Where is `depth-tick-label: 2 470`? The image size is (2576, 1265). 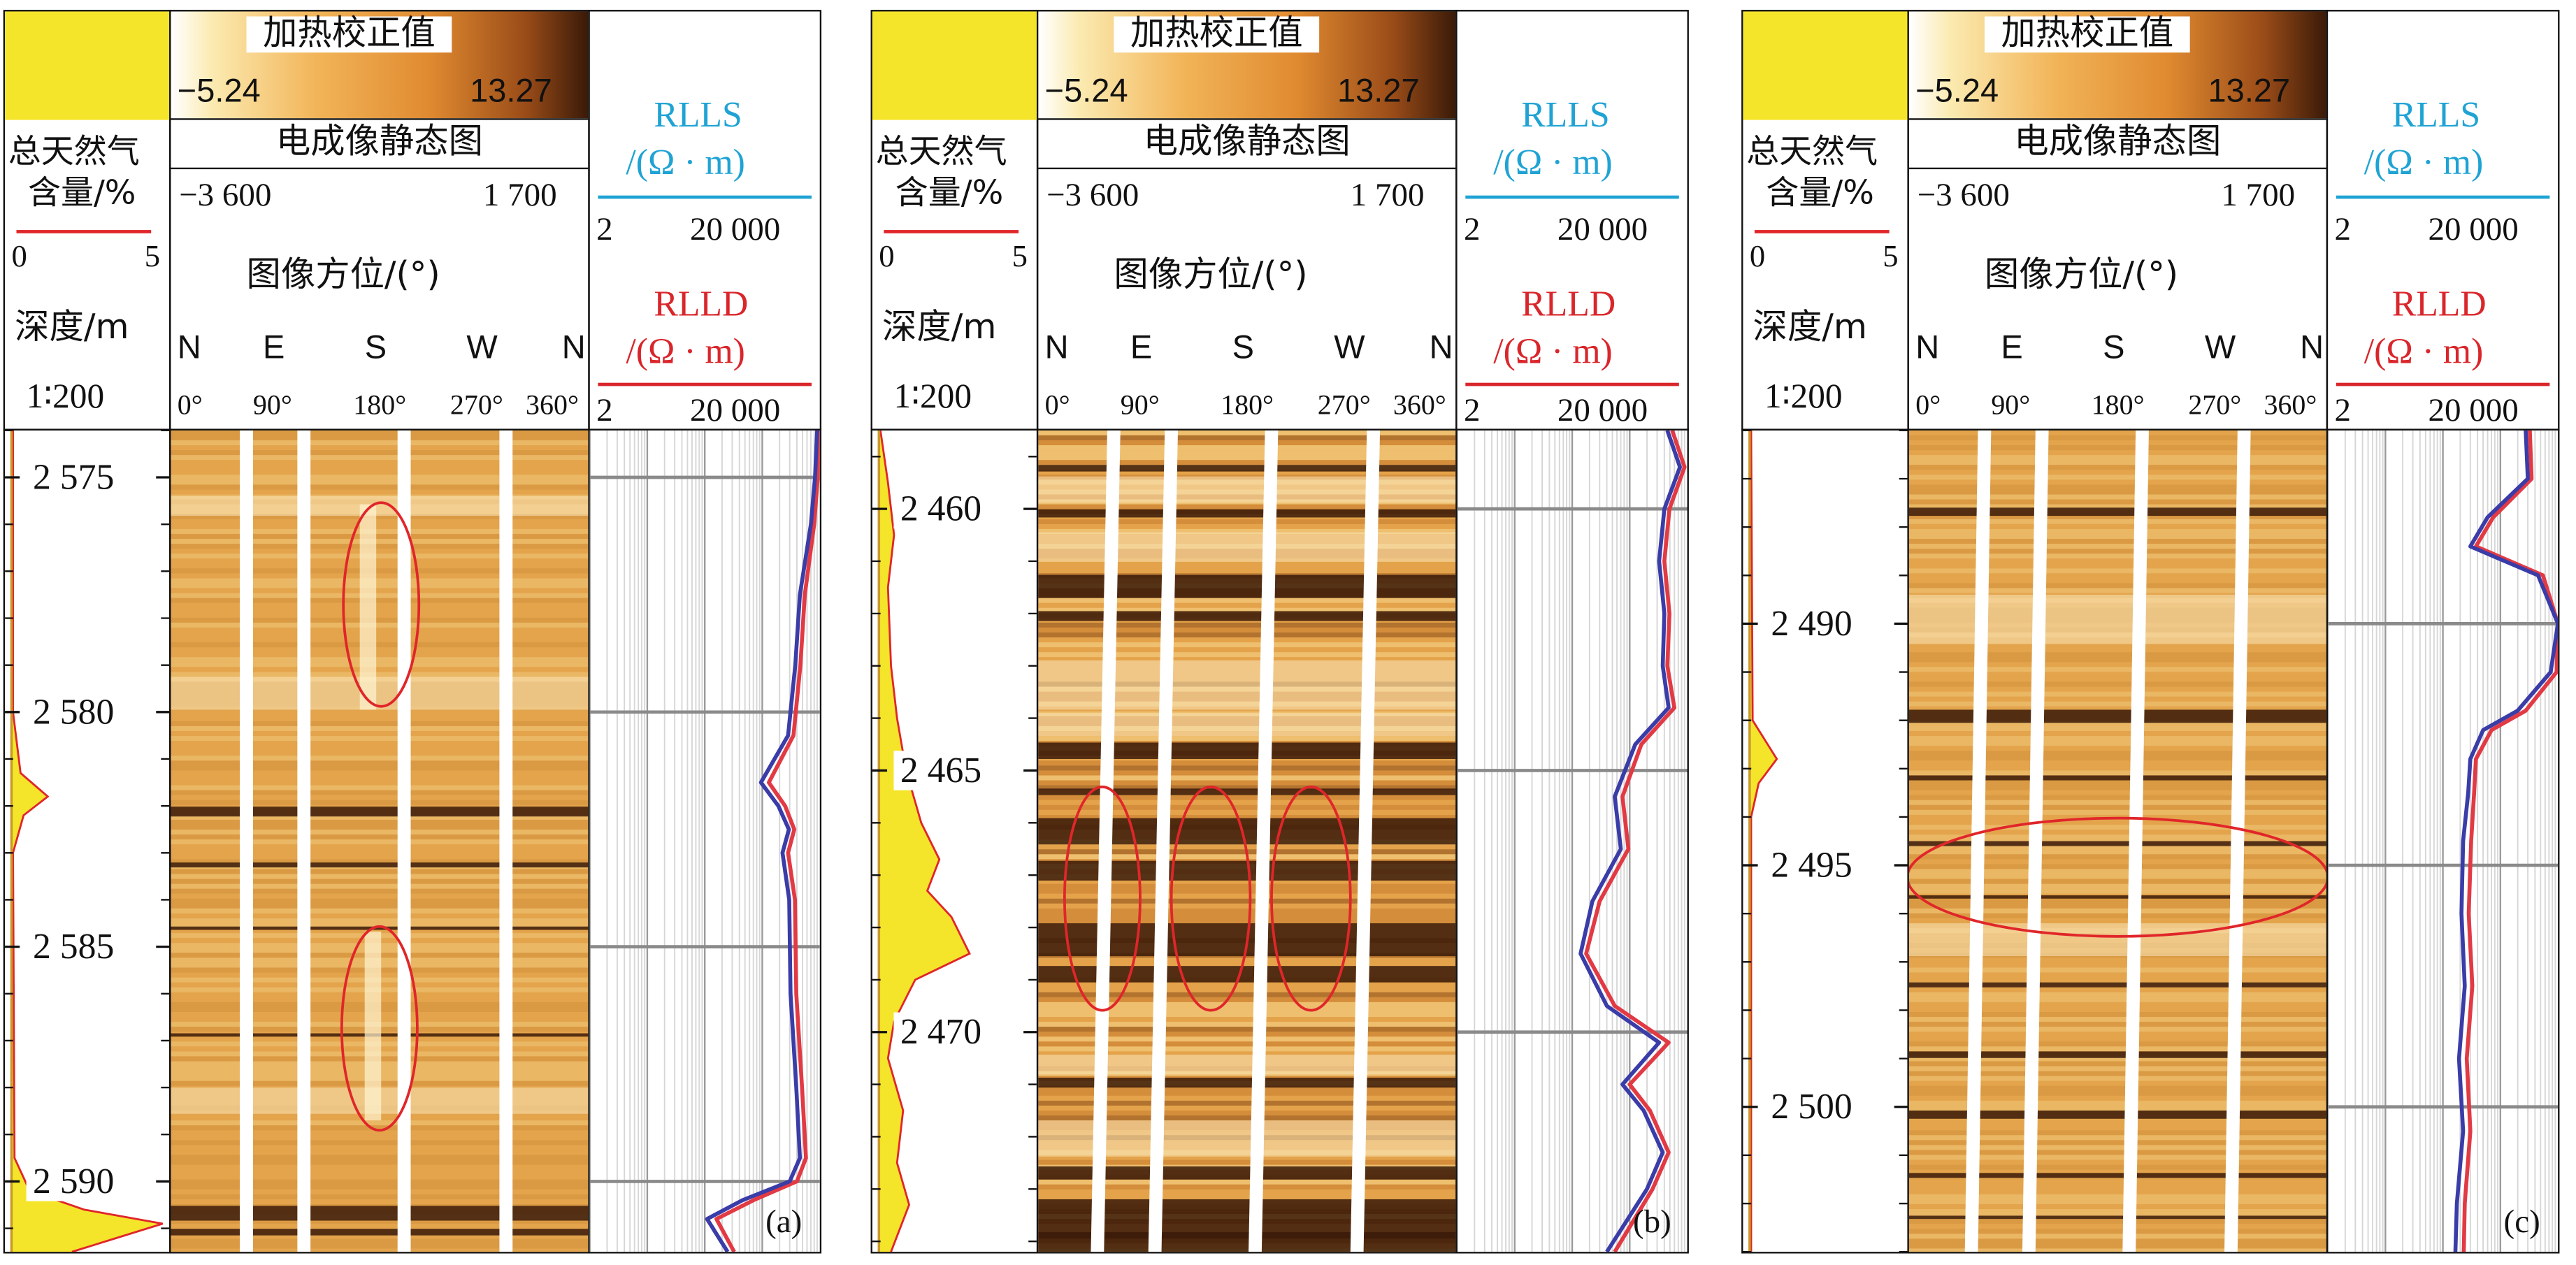 depth-tick-label: 2 470 is located at coordinates (940, 1032).